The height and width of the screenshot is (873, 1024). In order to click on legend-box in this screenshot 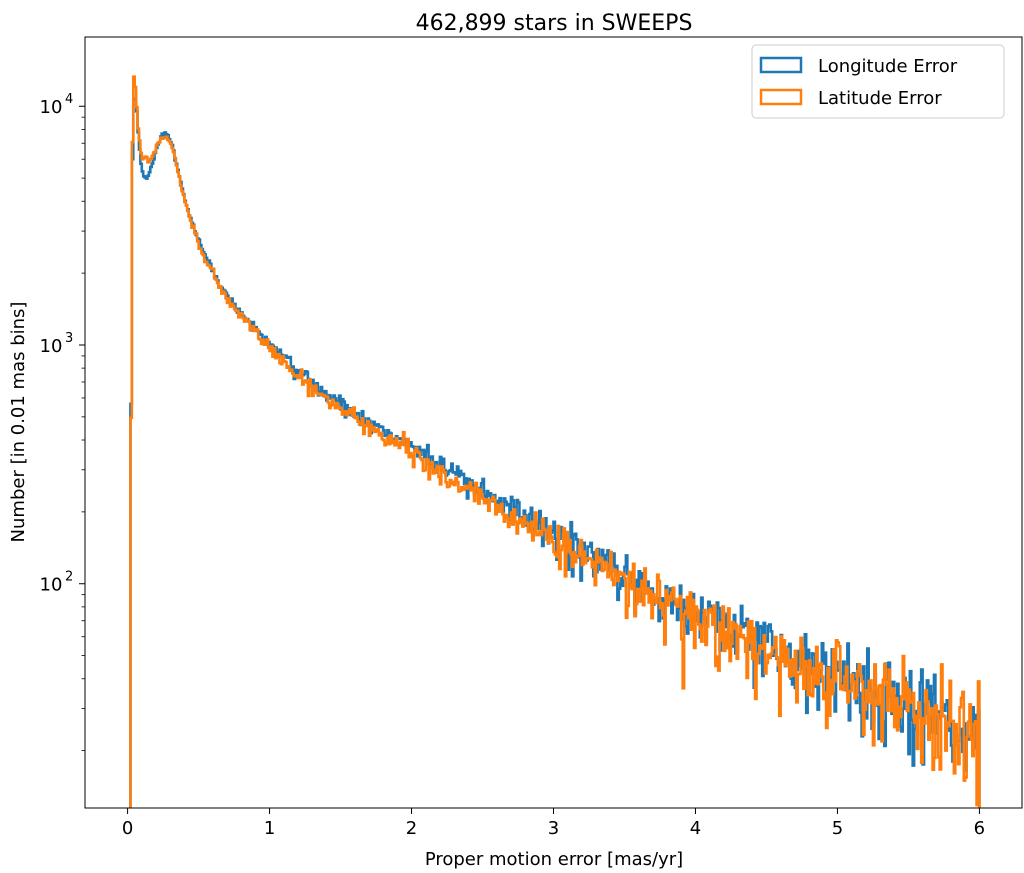, I will do `click(878, 81)`.